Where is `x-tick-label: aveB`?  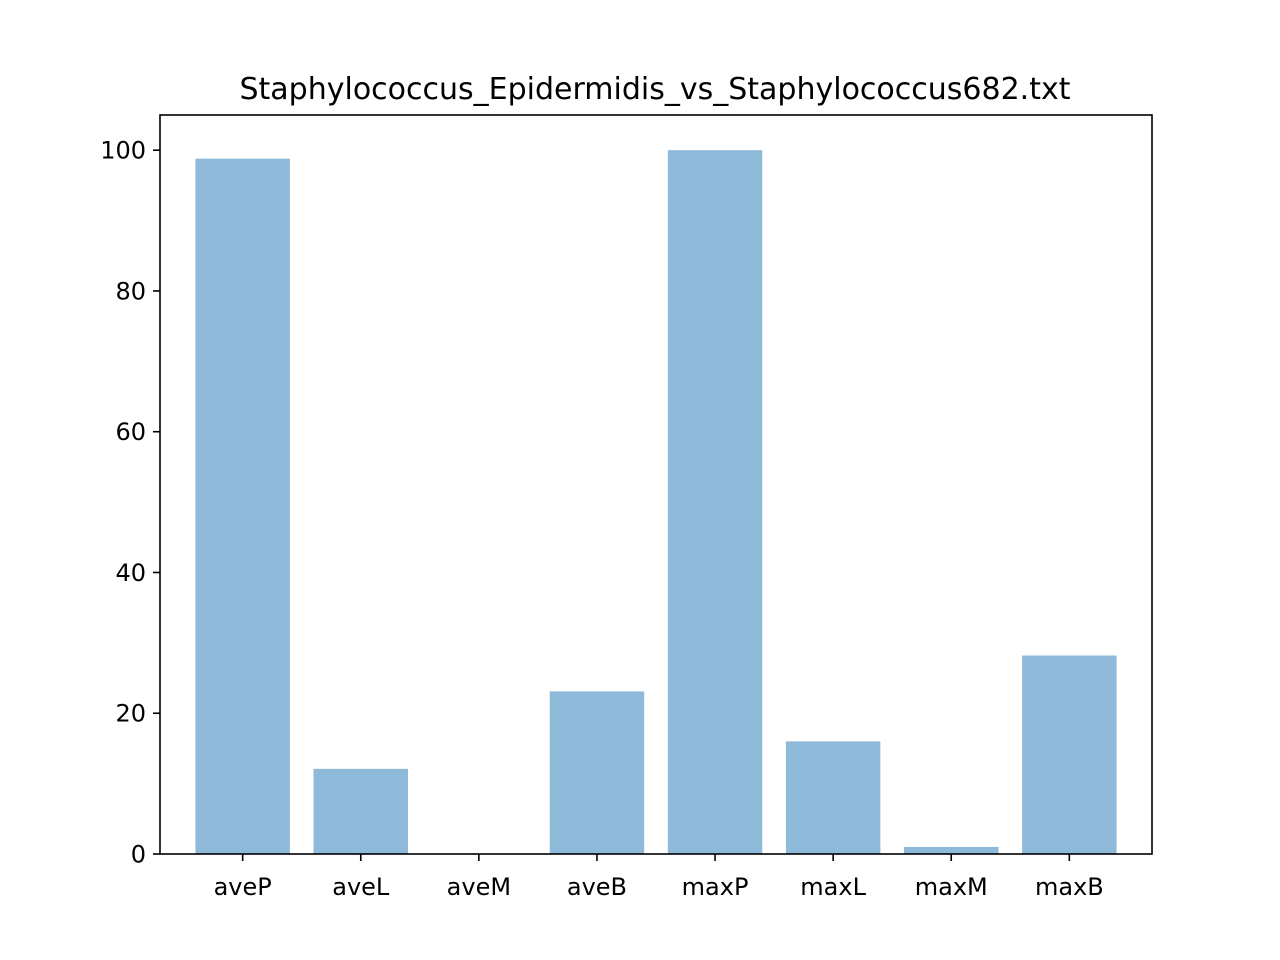
x-tick-label: aveB is located at coordinates (597, 887).